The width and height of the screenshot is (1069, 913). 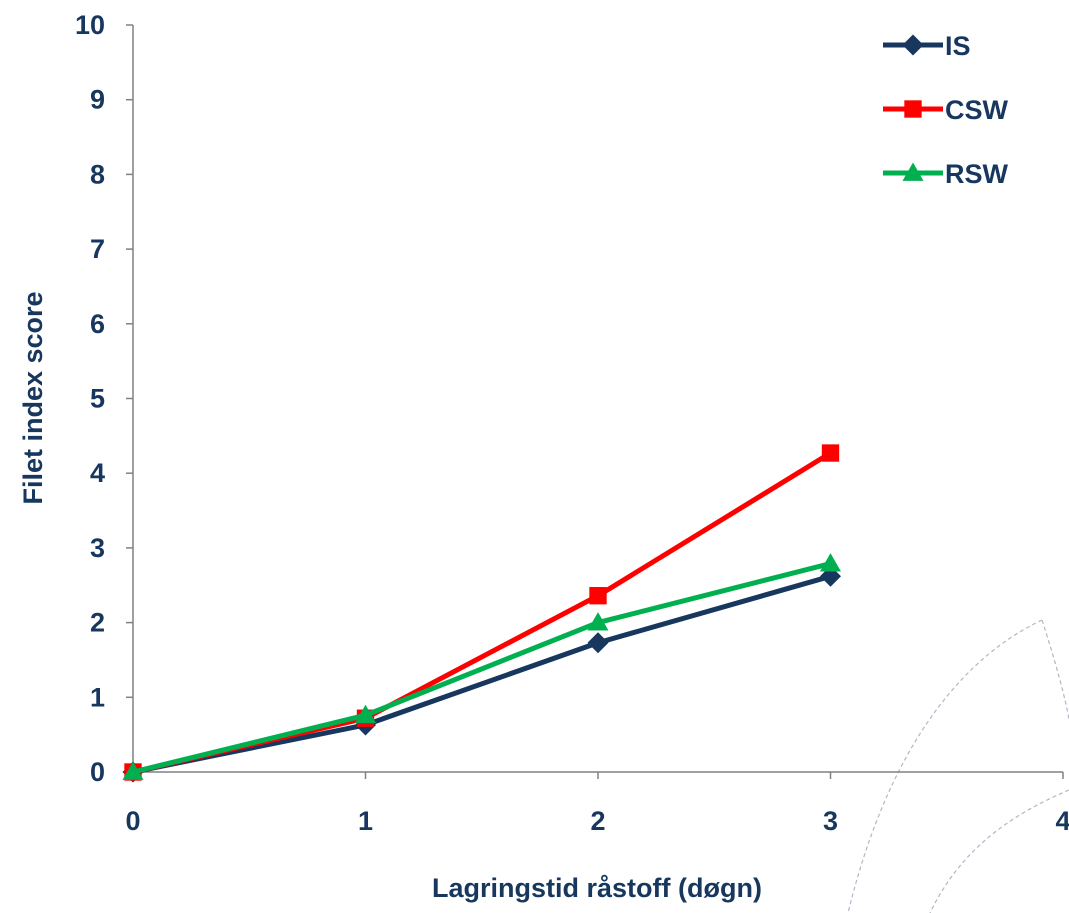 I want to click on y-tick-label: 9, so click(x=97, y=100).